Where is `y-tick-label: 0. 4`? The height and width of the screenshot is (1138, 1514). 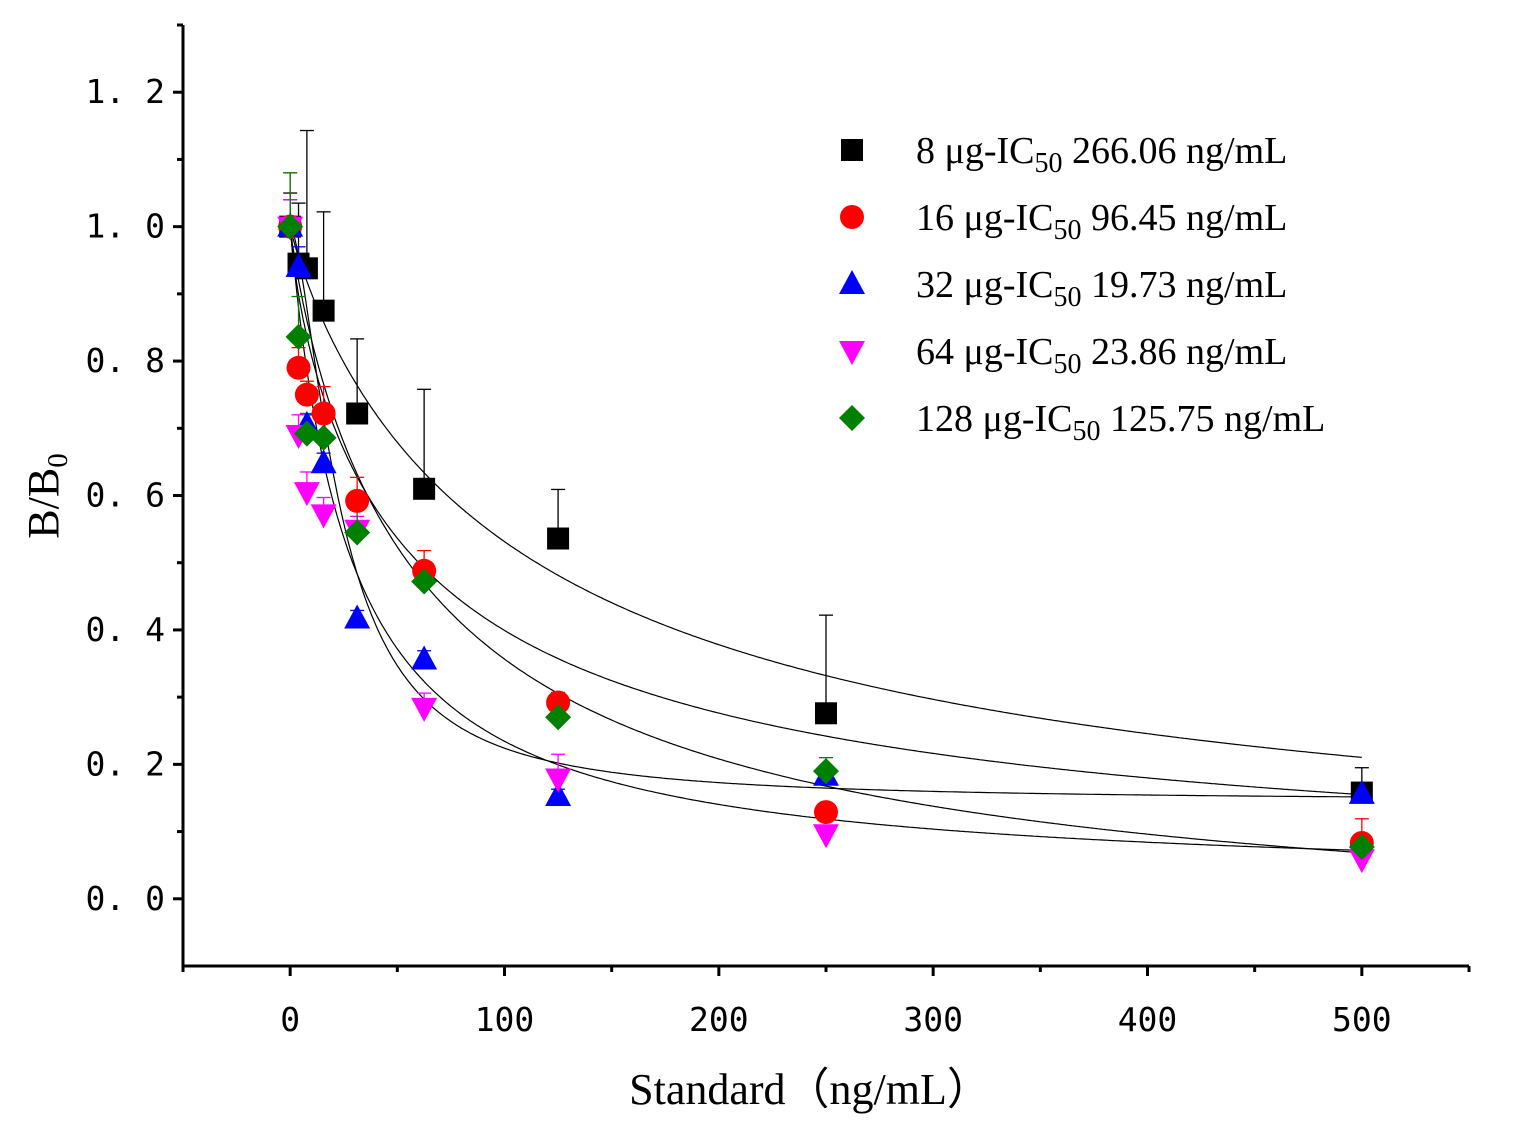
y-tick-label: 0. 4 is located at coordinates (125, 629).